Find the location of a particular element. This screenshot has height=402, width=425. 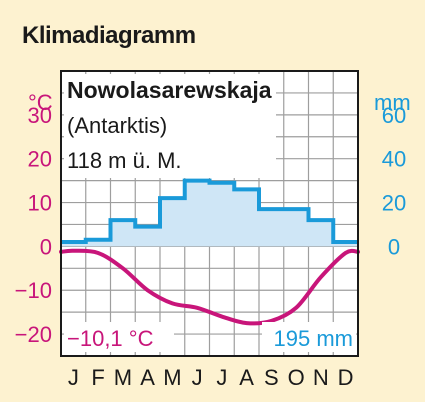

temp-tick-label: 20 is located at coordinates (40, 159).